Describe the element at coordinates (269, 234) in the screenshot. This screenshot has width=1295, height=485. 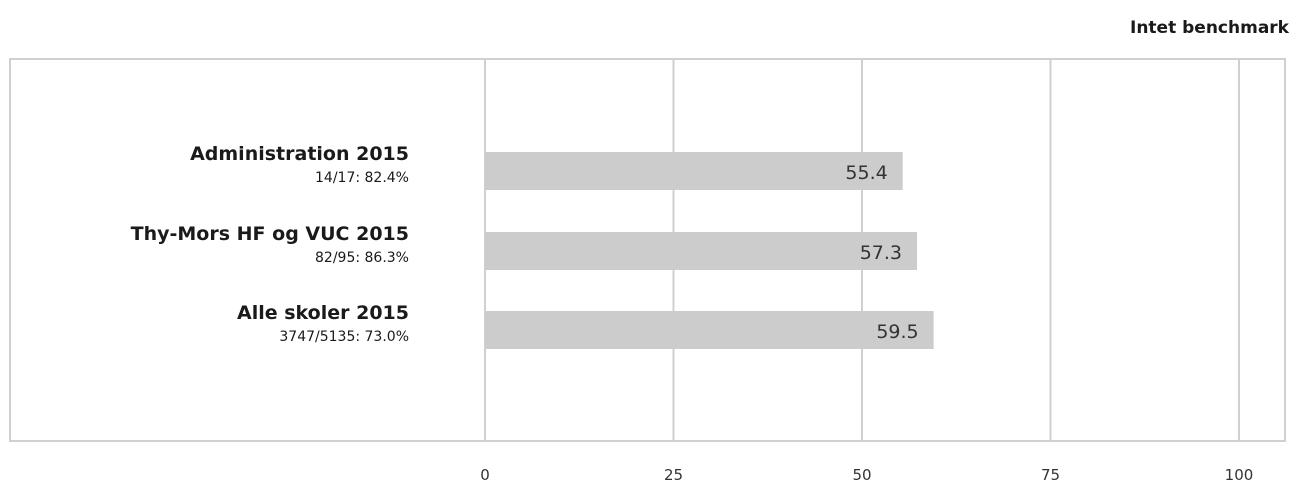
I see `category-name: Thy-Mors HF og VUC 2015` at that location.